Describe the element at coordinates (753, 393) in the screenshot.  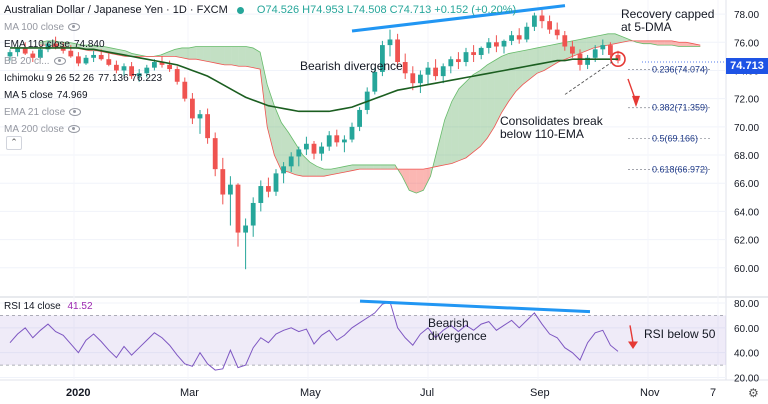
I see `gear-icon: ⚙` at that location.